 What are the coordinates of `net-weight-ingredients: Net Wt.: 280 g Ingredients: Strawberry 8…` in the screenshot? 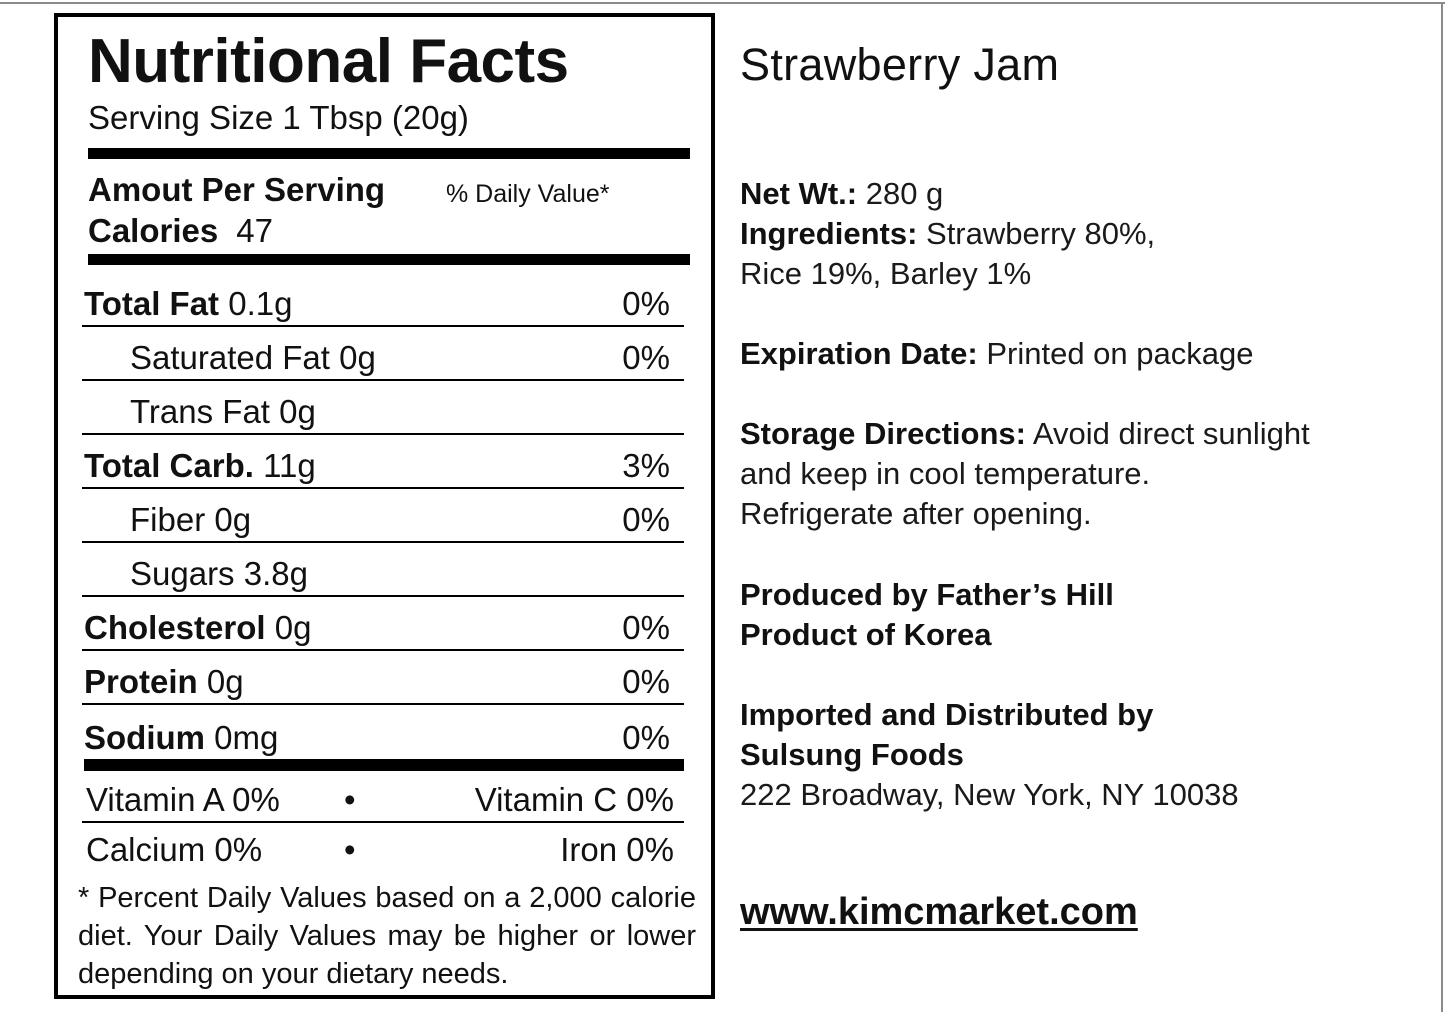 It's located at (947, 234).